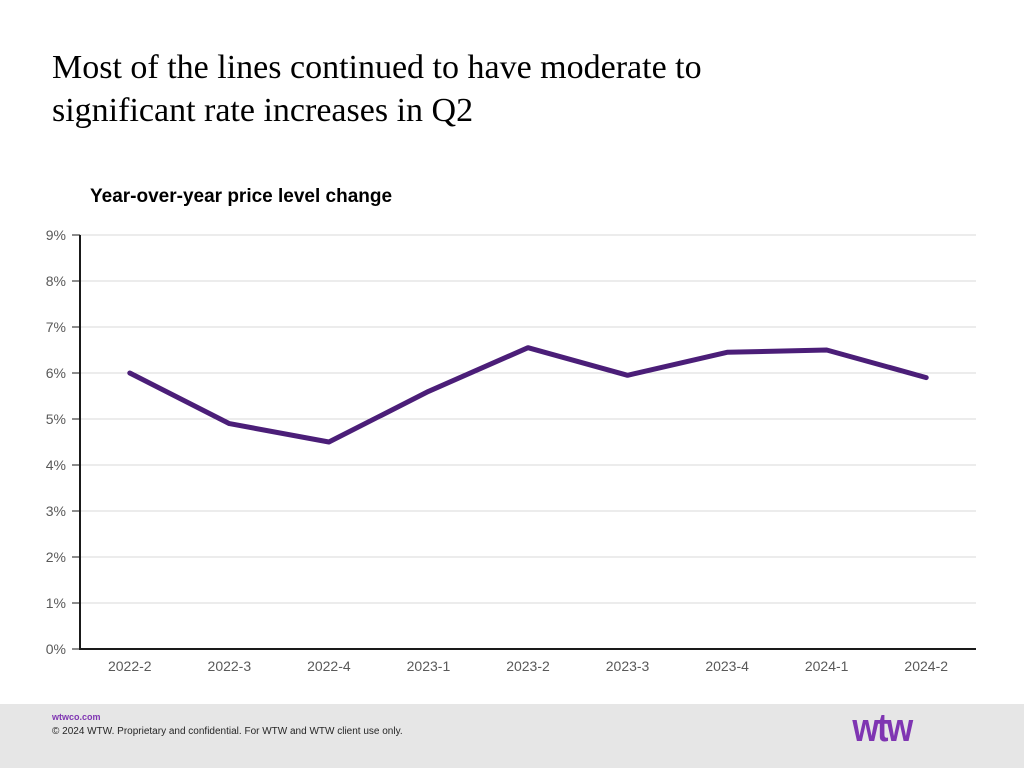 The height and width of the screenshot is (768, 1024). Describe the element at coordinates (56, 235) in the screenshot. I see `y-tick-label: 9%` at that location.